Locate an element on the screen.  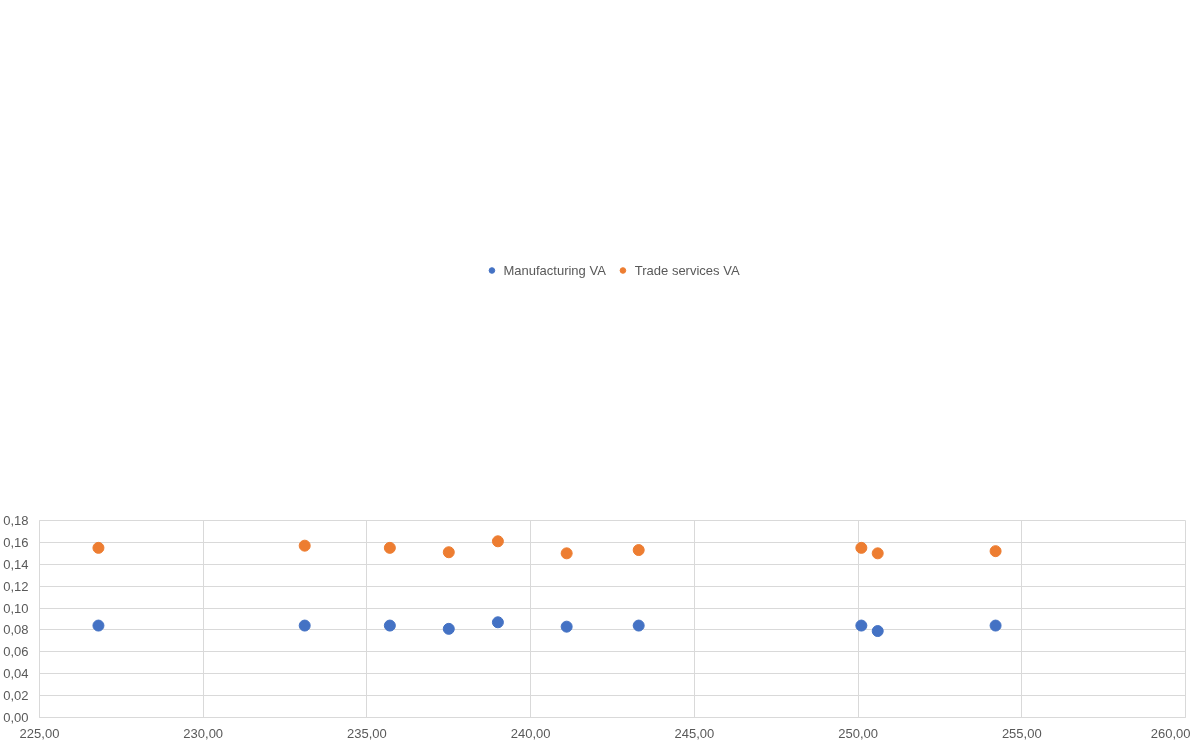
y-tick-label: 0,04 is located at coordinates (16, 674).